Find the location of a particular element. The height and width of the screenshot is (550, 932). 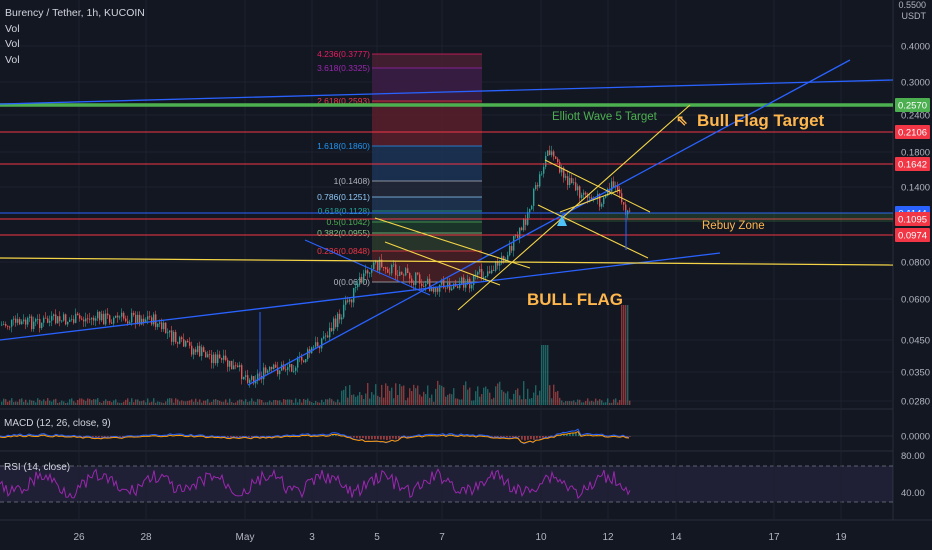

time-tick-label: 7 is located at coordinates (442, 537).